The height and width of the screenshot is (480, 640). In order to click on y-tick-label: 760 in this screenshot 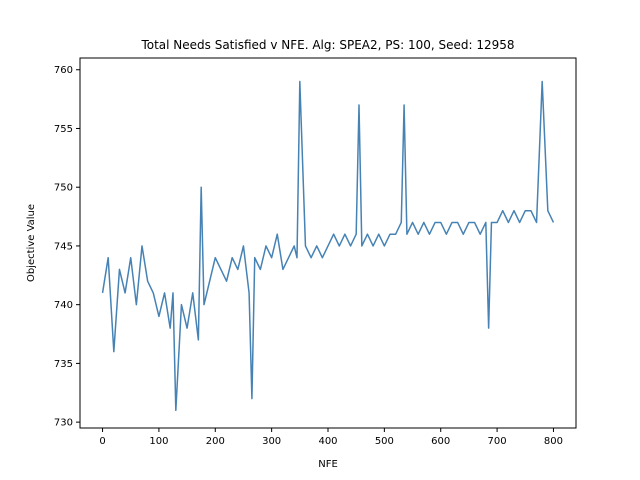, I will do `click(63, 70)`.